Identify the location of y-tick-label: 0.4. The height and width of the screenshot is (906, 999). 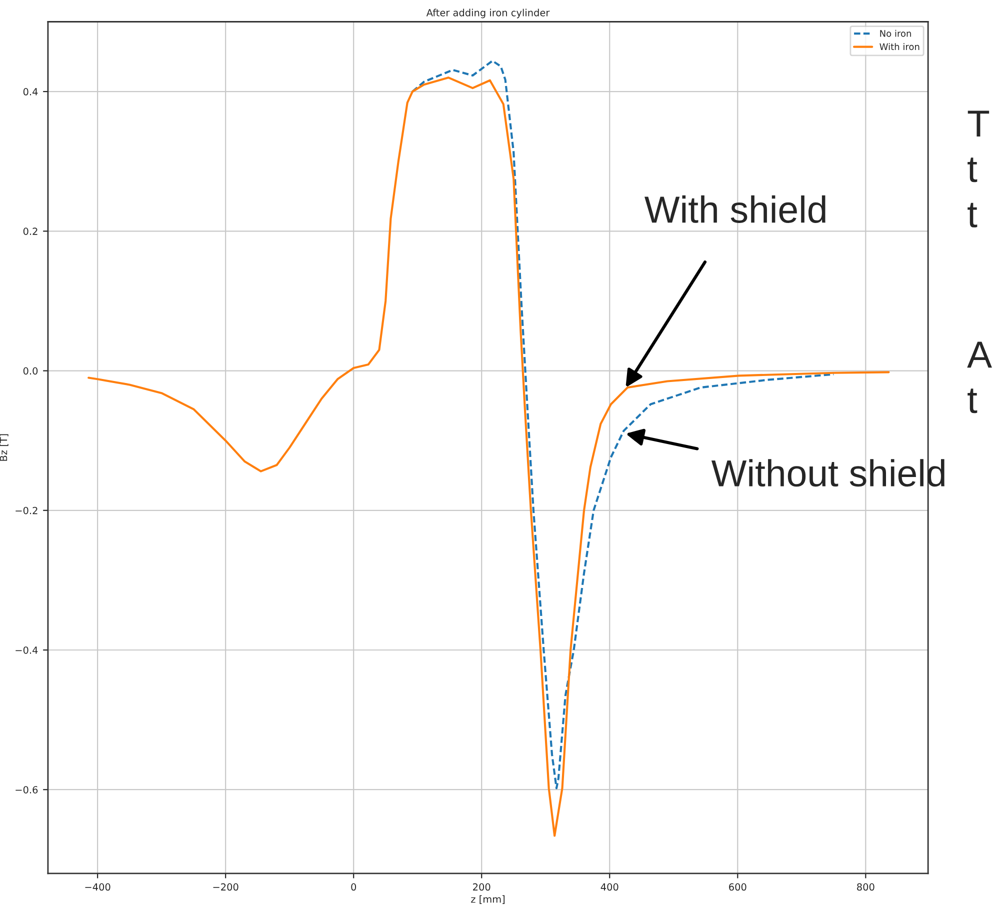
(30, 92).